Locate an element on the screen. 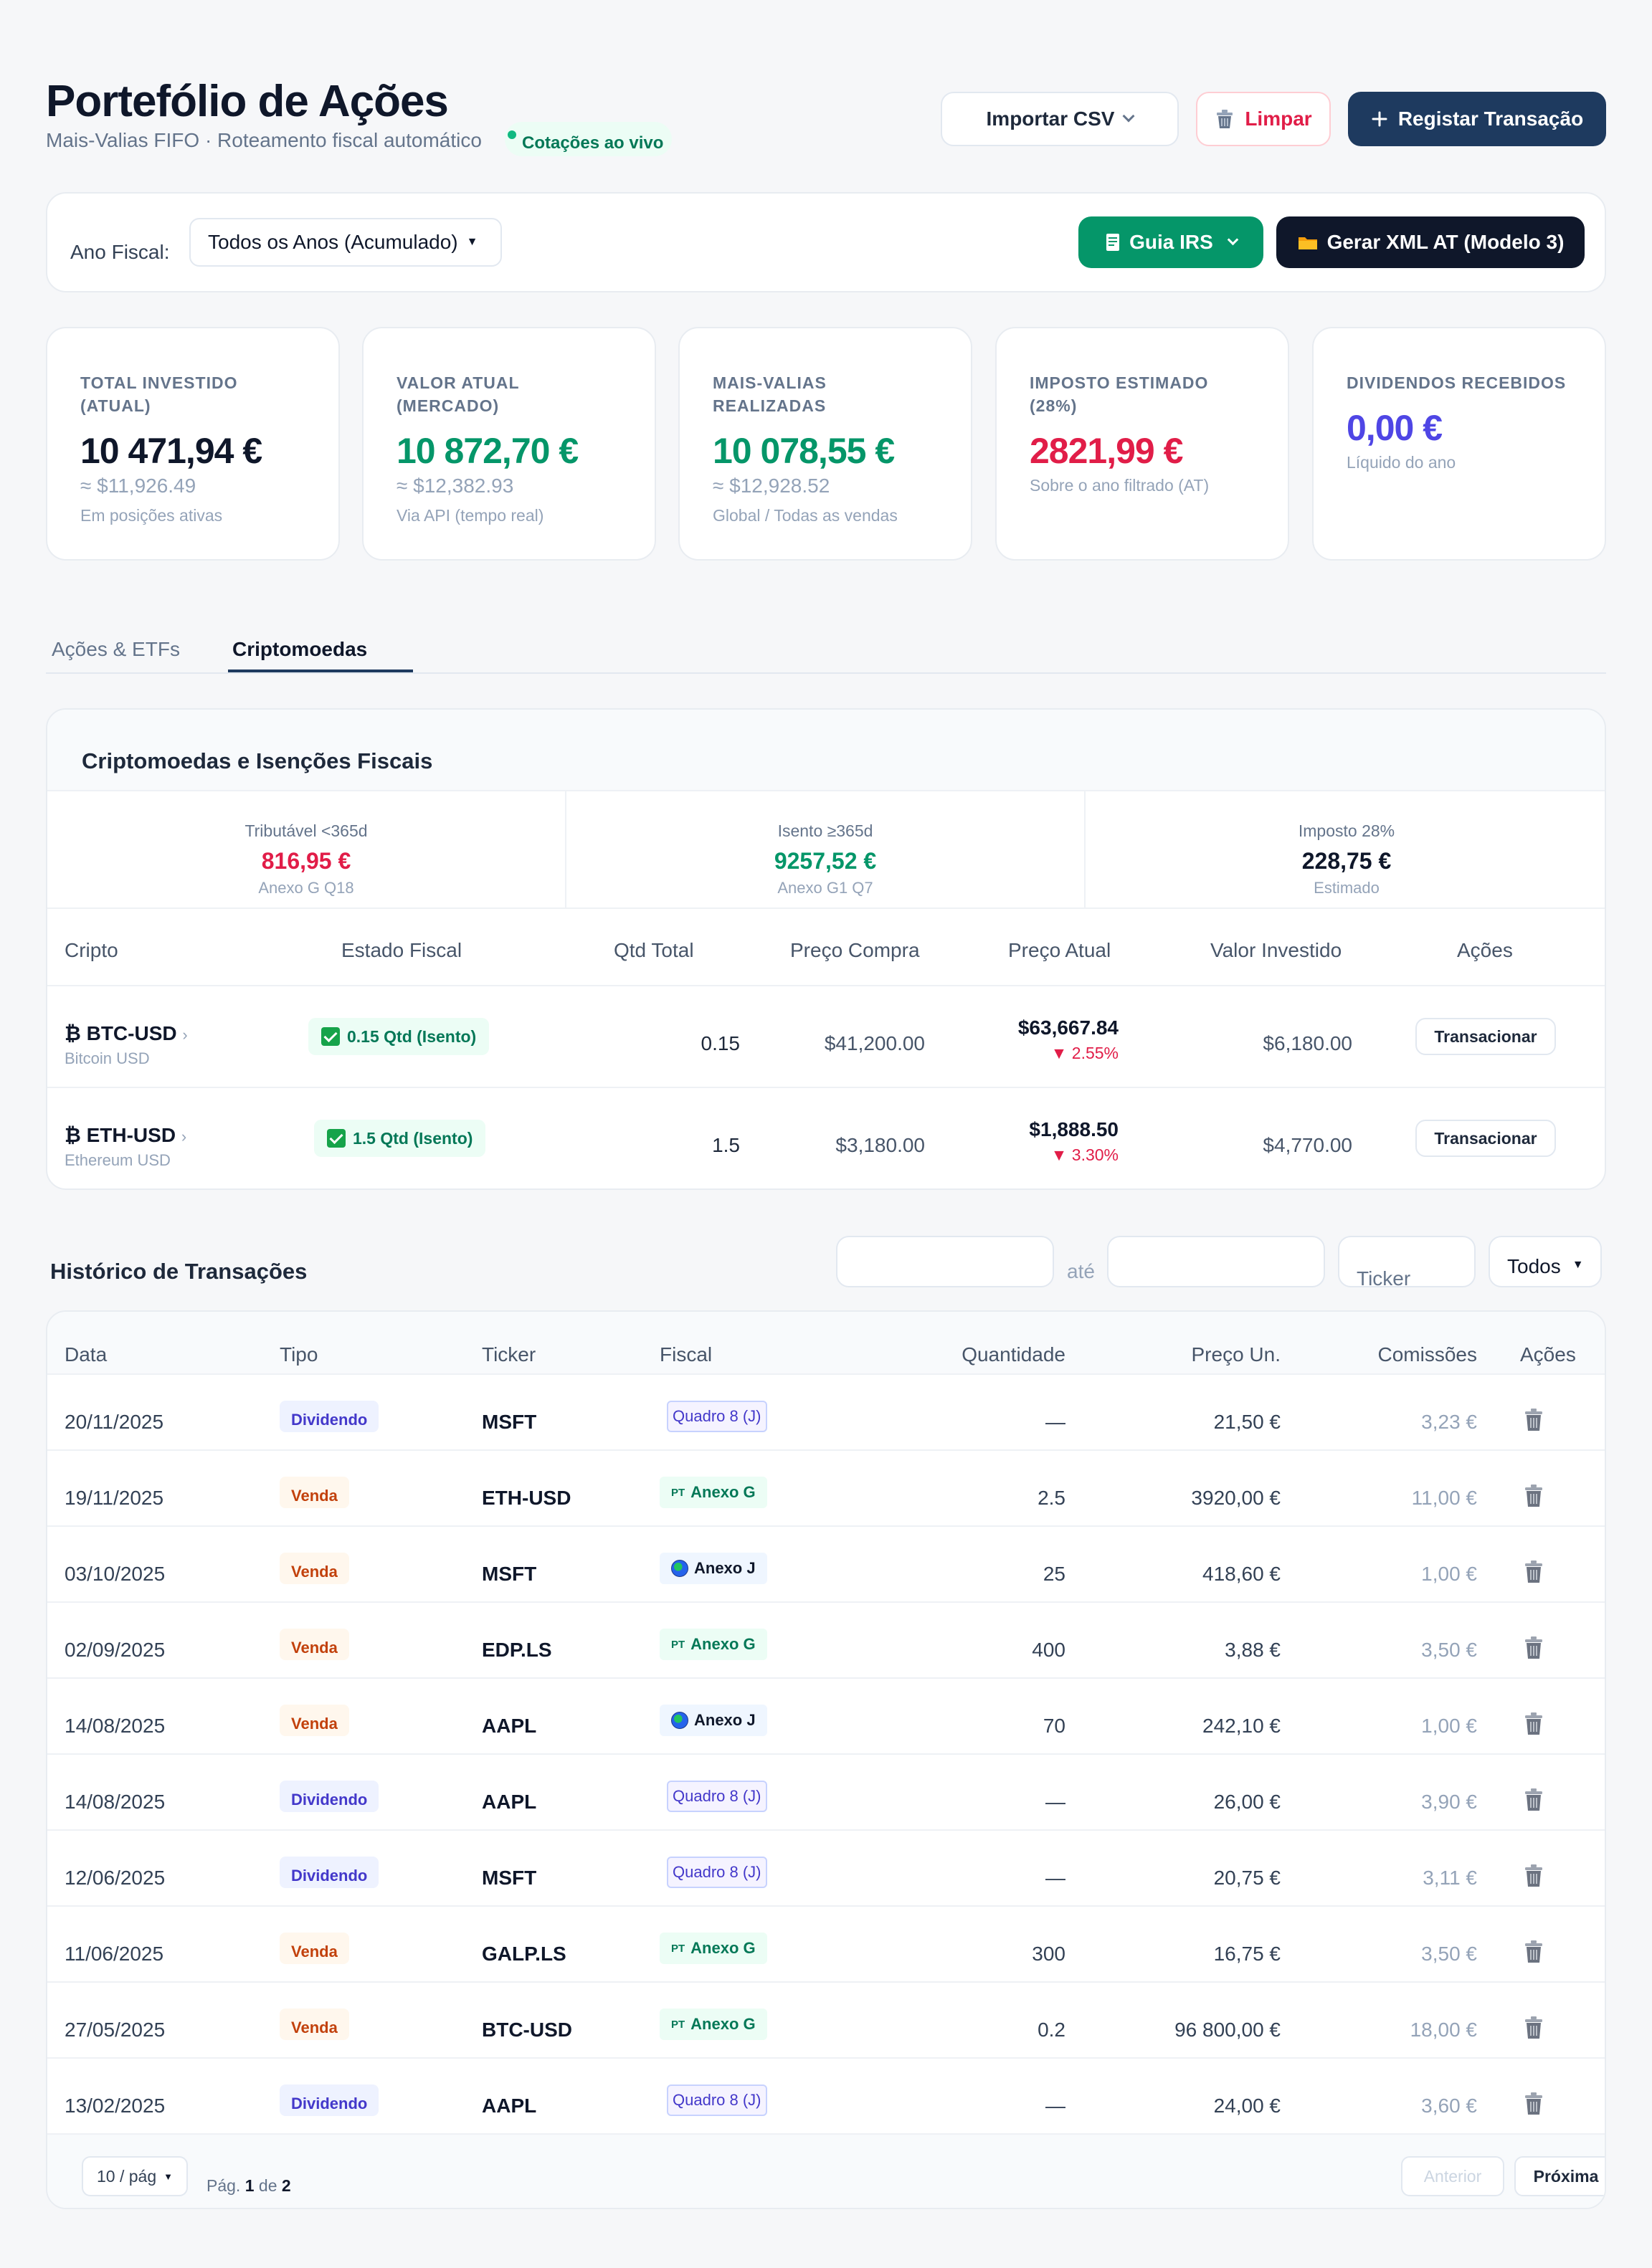  clear-button: Limpar is located at coordinates (1263, 119).